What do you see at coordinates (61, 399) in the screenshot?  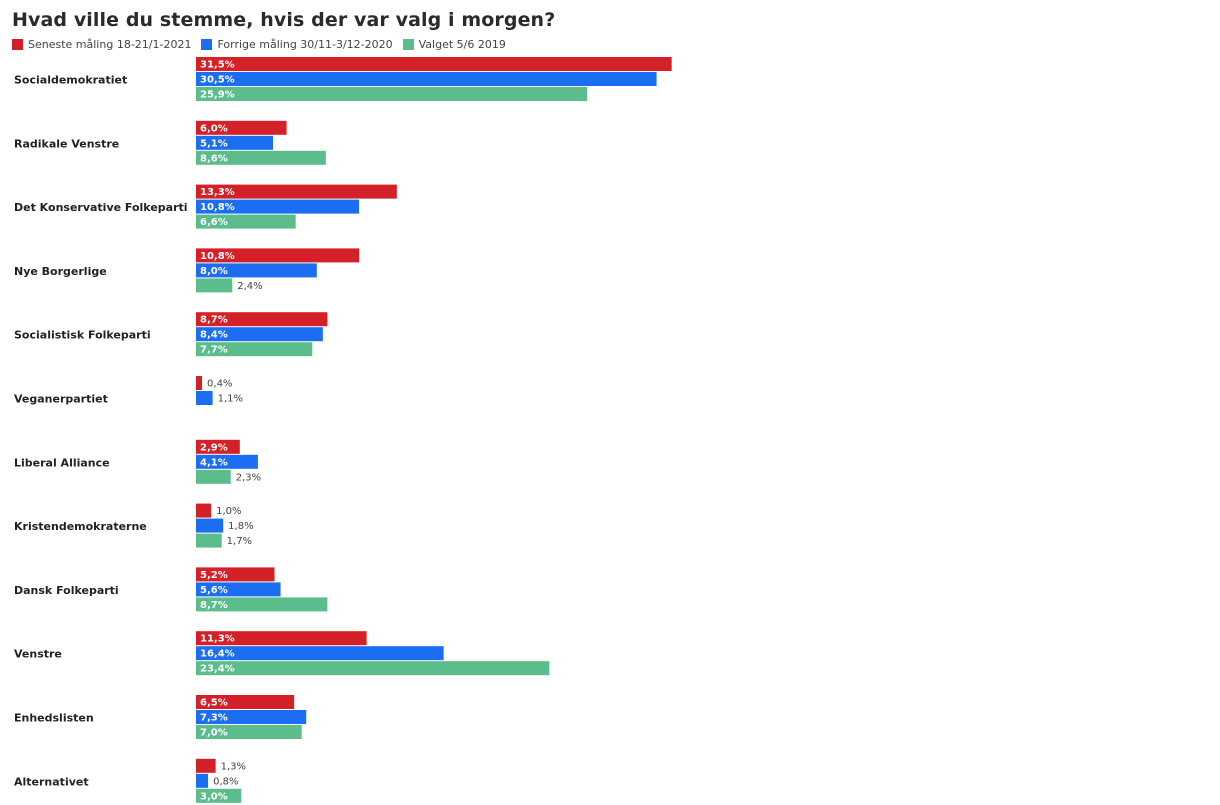 I see `category-label: Veganerpartiet` at bounding box center [61, 399].